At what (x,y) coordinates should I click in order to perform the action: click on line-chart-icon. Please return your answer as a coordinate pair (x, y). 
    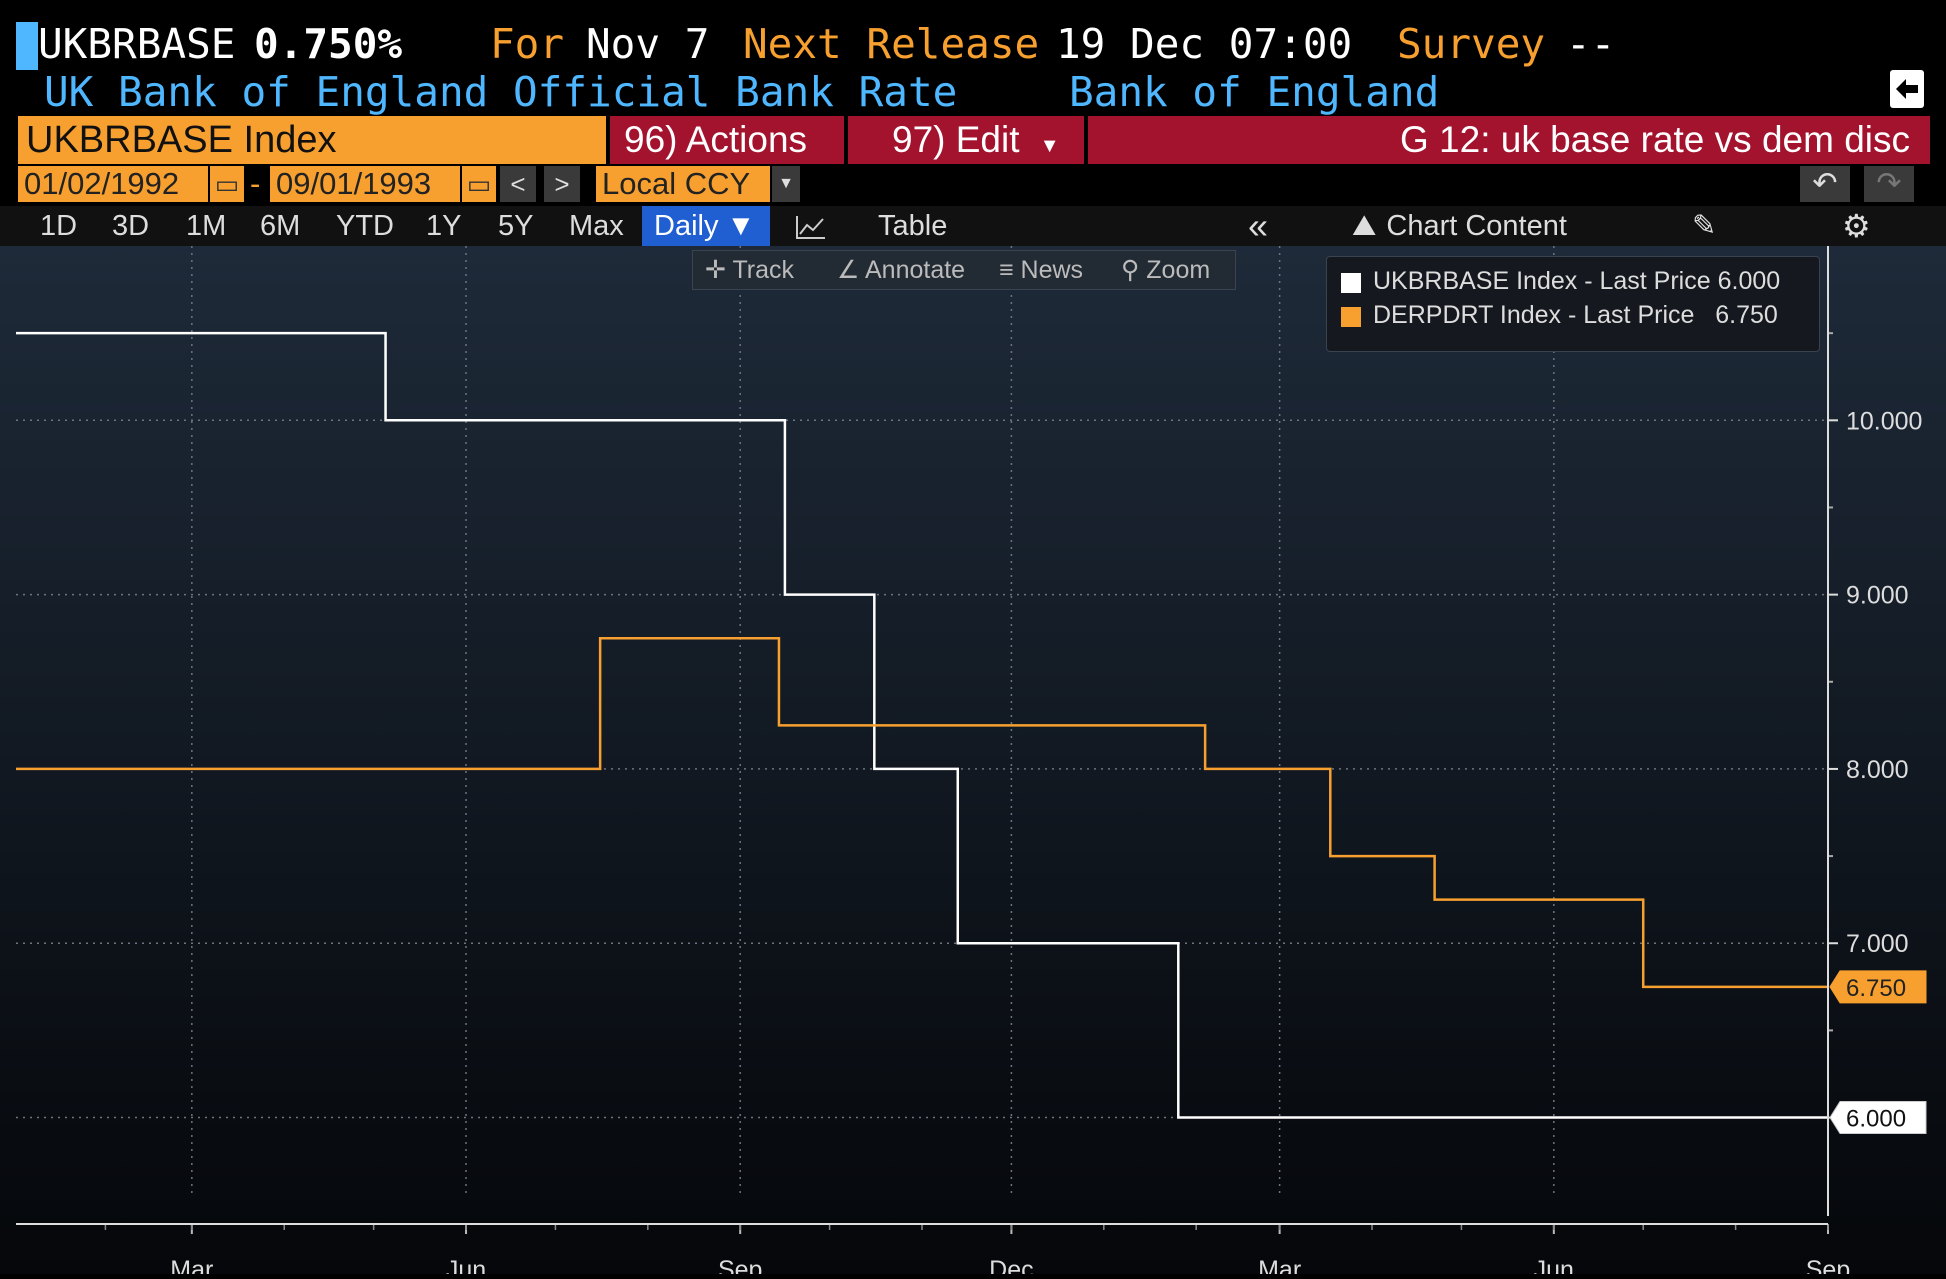
    Looking at the image, I should click on (814, 226).